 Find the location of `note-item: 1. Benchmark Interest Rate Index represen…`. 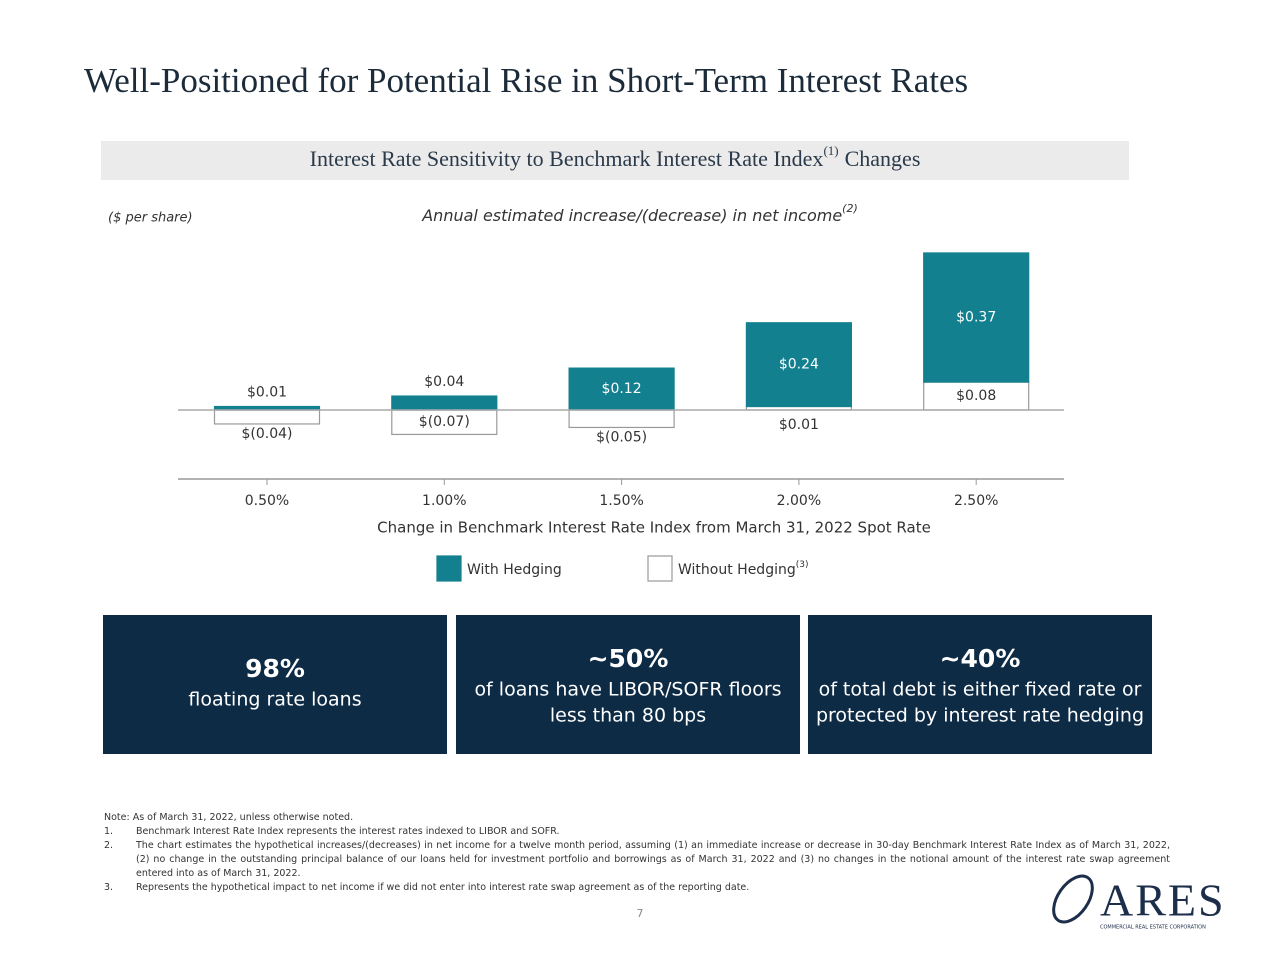

note-item: 1. Benchmark Interest Rate Index represen… is located at coordinates (637, 832).